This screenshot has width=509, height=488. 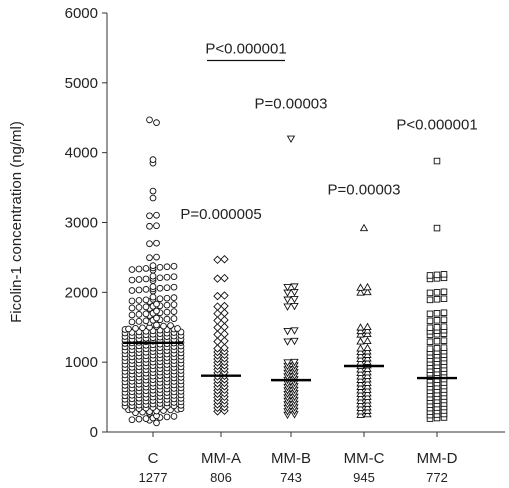 I want to click on x-tick-label: MM-D, so click(x=437, y=458).